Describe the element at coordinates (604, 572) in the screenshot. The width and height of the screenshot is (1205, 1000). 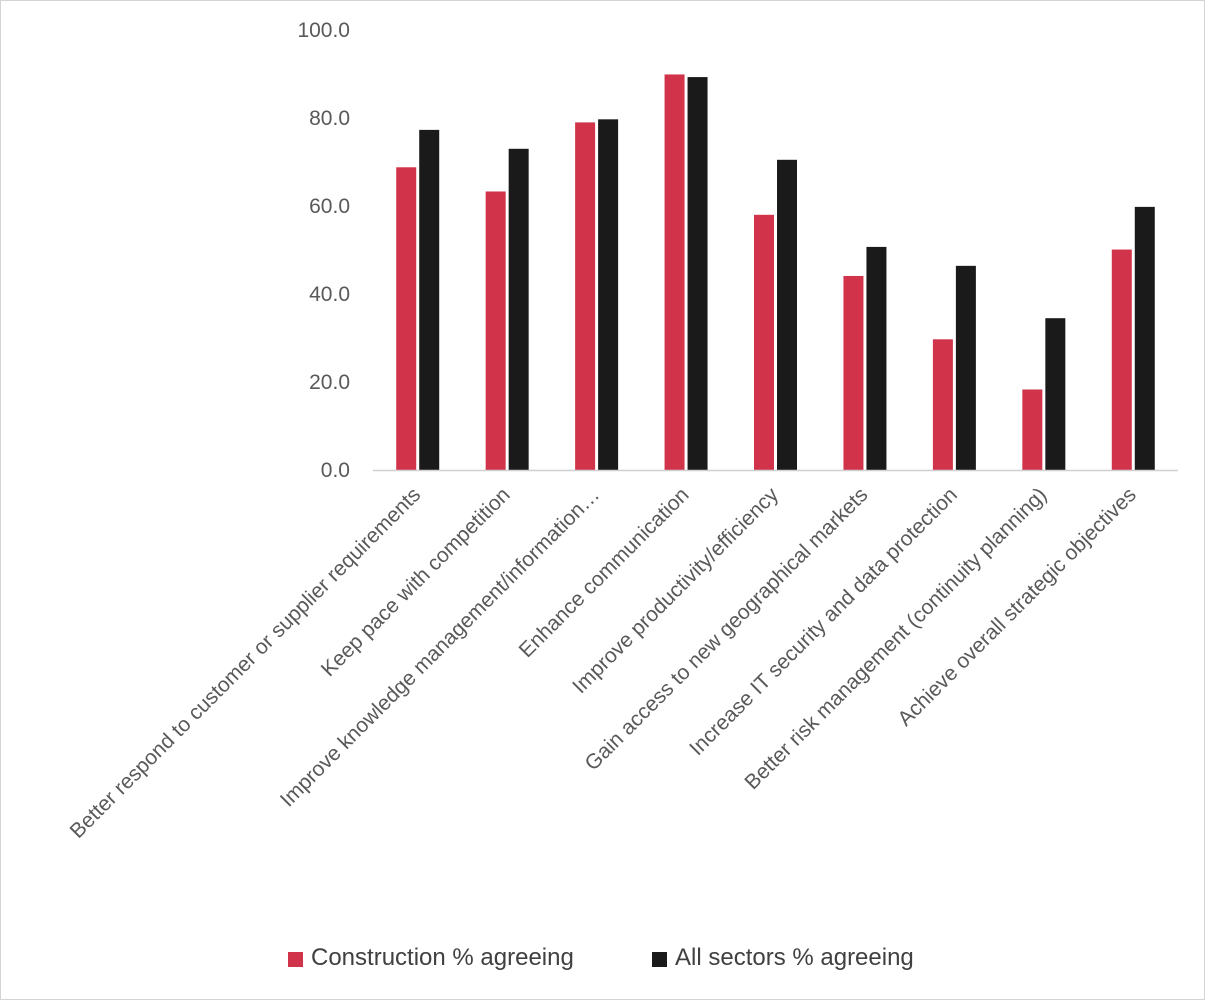
I see `x-tick-label: Enhance communication` at that location.